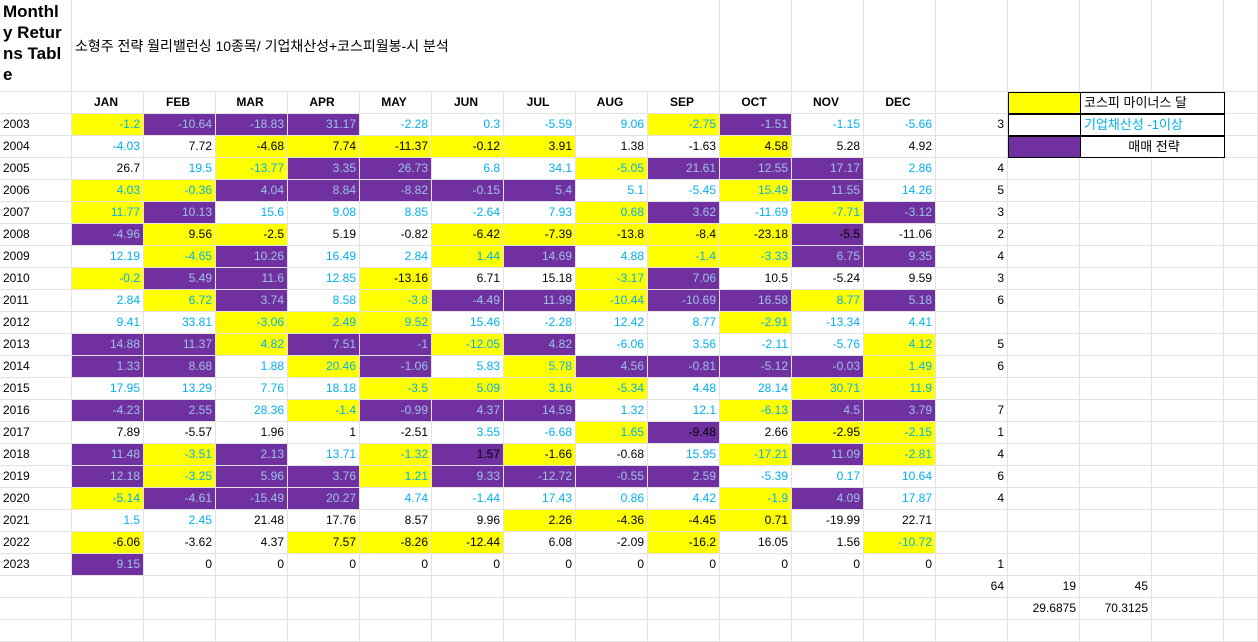 The width and height of the screenshot is (1258, 642). What do you see at coordinates (468, 191) in the screenshot?
I see `return-cell: -0.15` at bounding box center [468, 191].